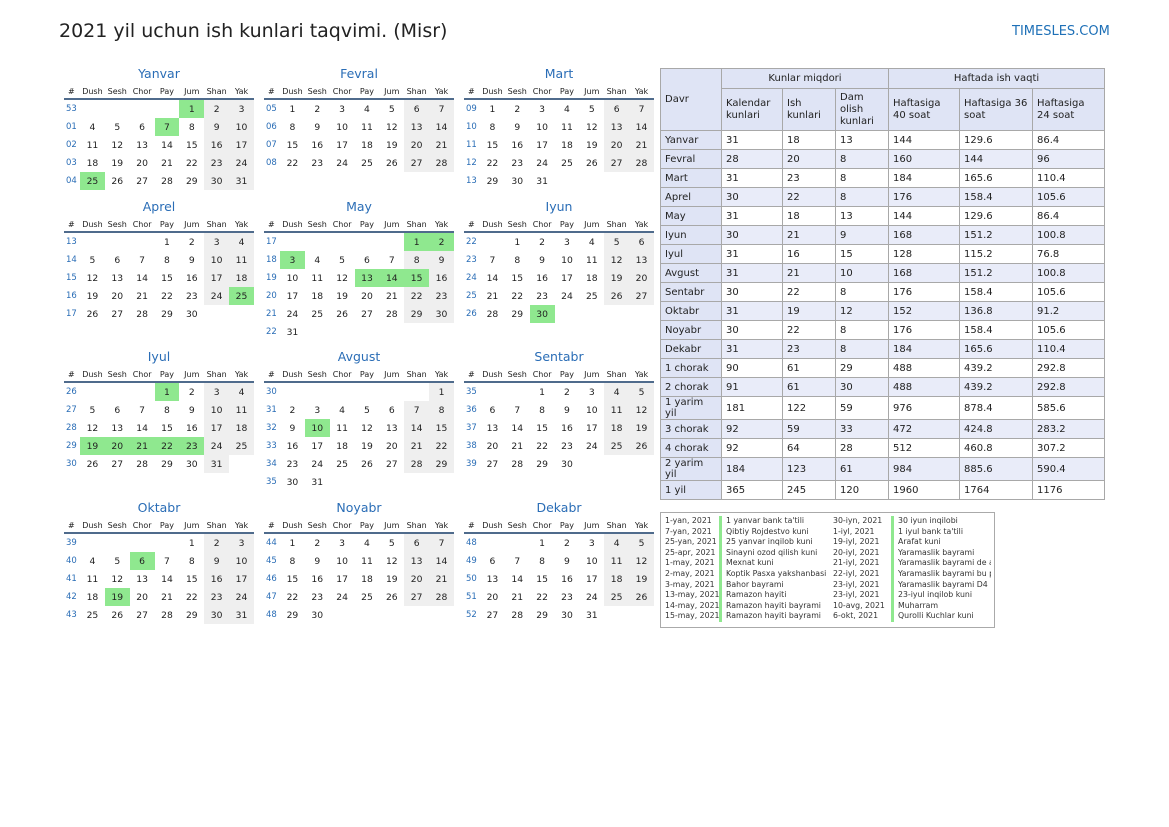 The image size is (1169, 827). What do you see at coordinates (941, 616) in the screenshot?
I see `holiday-name: Qurolli Kuchlar kuni` at bounding box center [941, 616].